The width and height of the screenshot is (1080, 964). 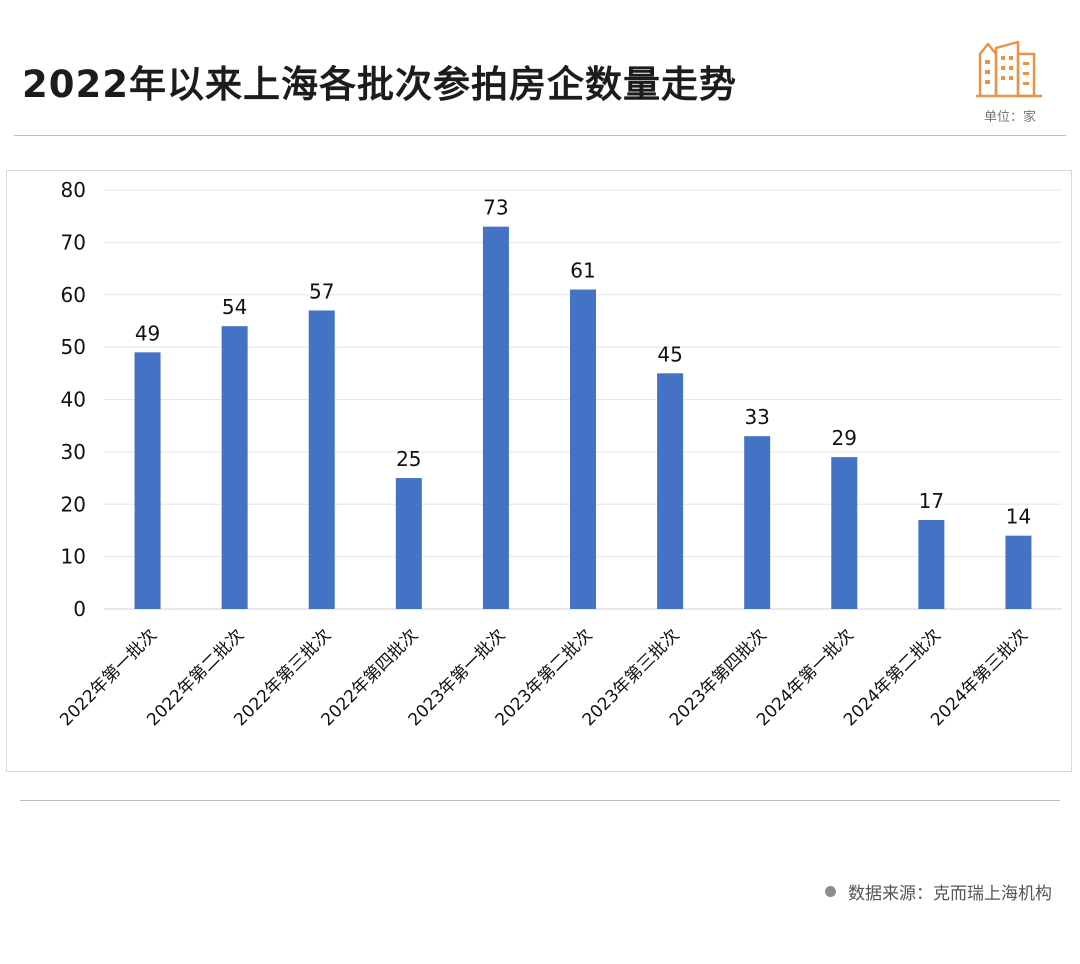 What do you see at coordinates (408, 459) in the screenshot?
I see `bar-value-label: 25` at bounding box center [408, 459].